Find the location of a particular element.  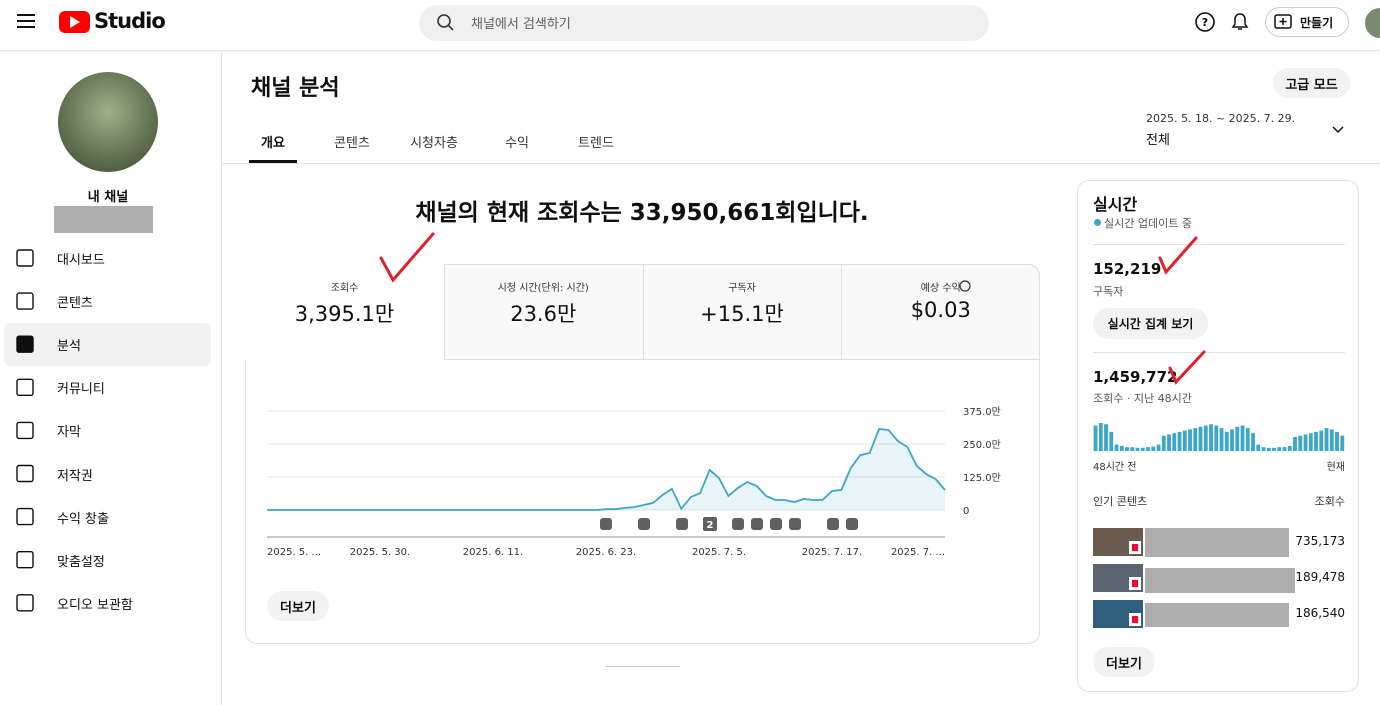

search-placeholder: 채널에서 검색하기 is located at coordinates (521, 24).